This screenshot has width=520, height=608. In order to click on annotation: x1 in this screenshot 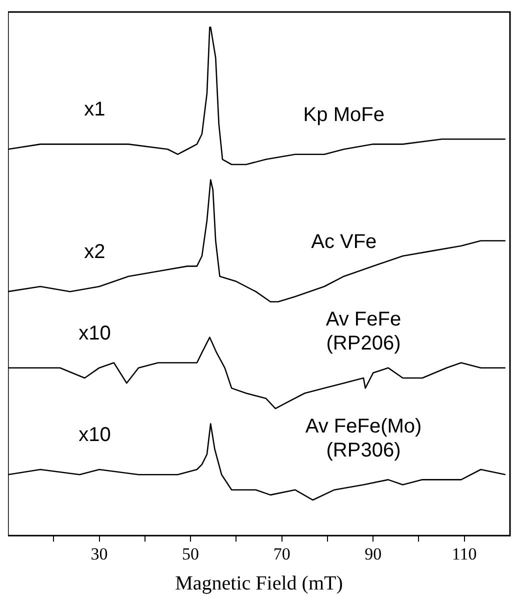, I will do `click(95, 109)`.